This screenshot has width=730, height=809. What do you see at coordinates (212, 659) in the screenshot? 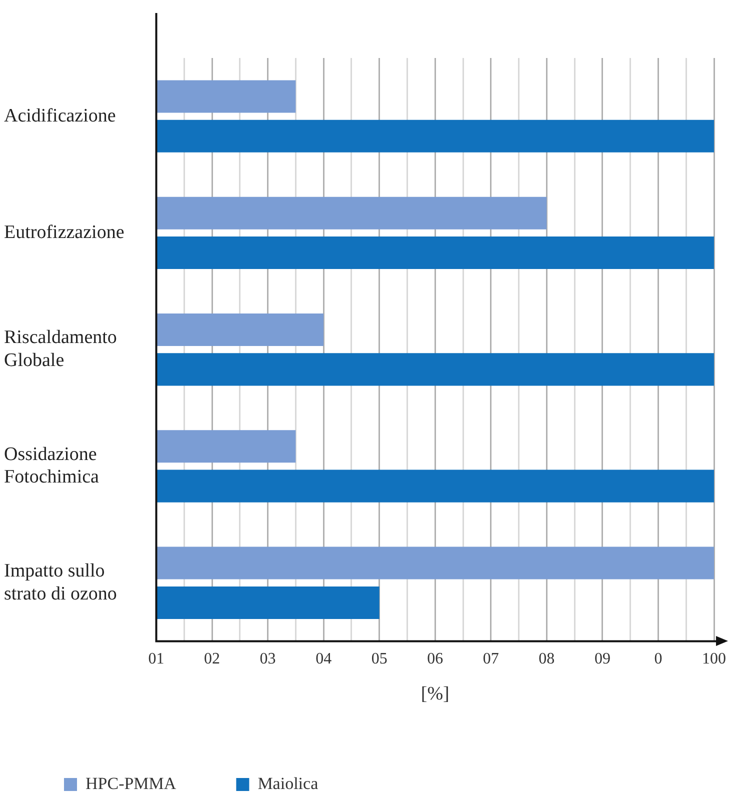
I see `text: 02` at bounding box center [212, 659].